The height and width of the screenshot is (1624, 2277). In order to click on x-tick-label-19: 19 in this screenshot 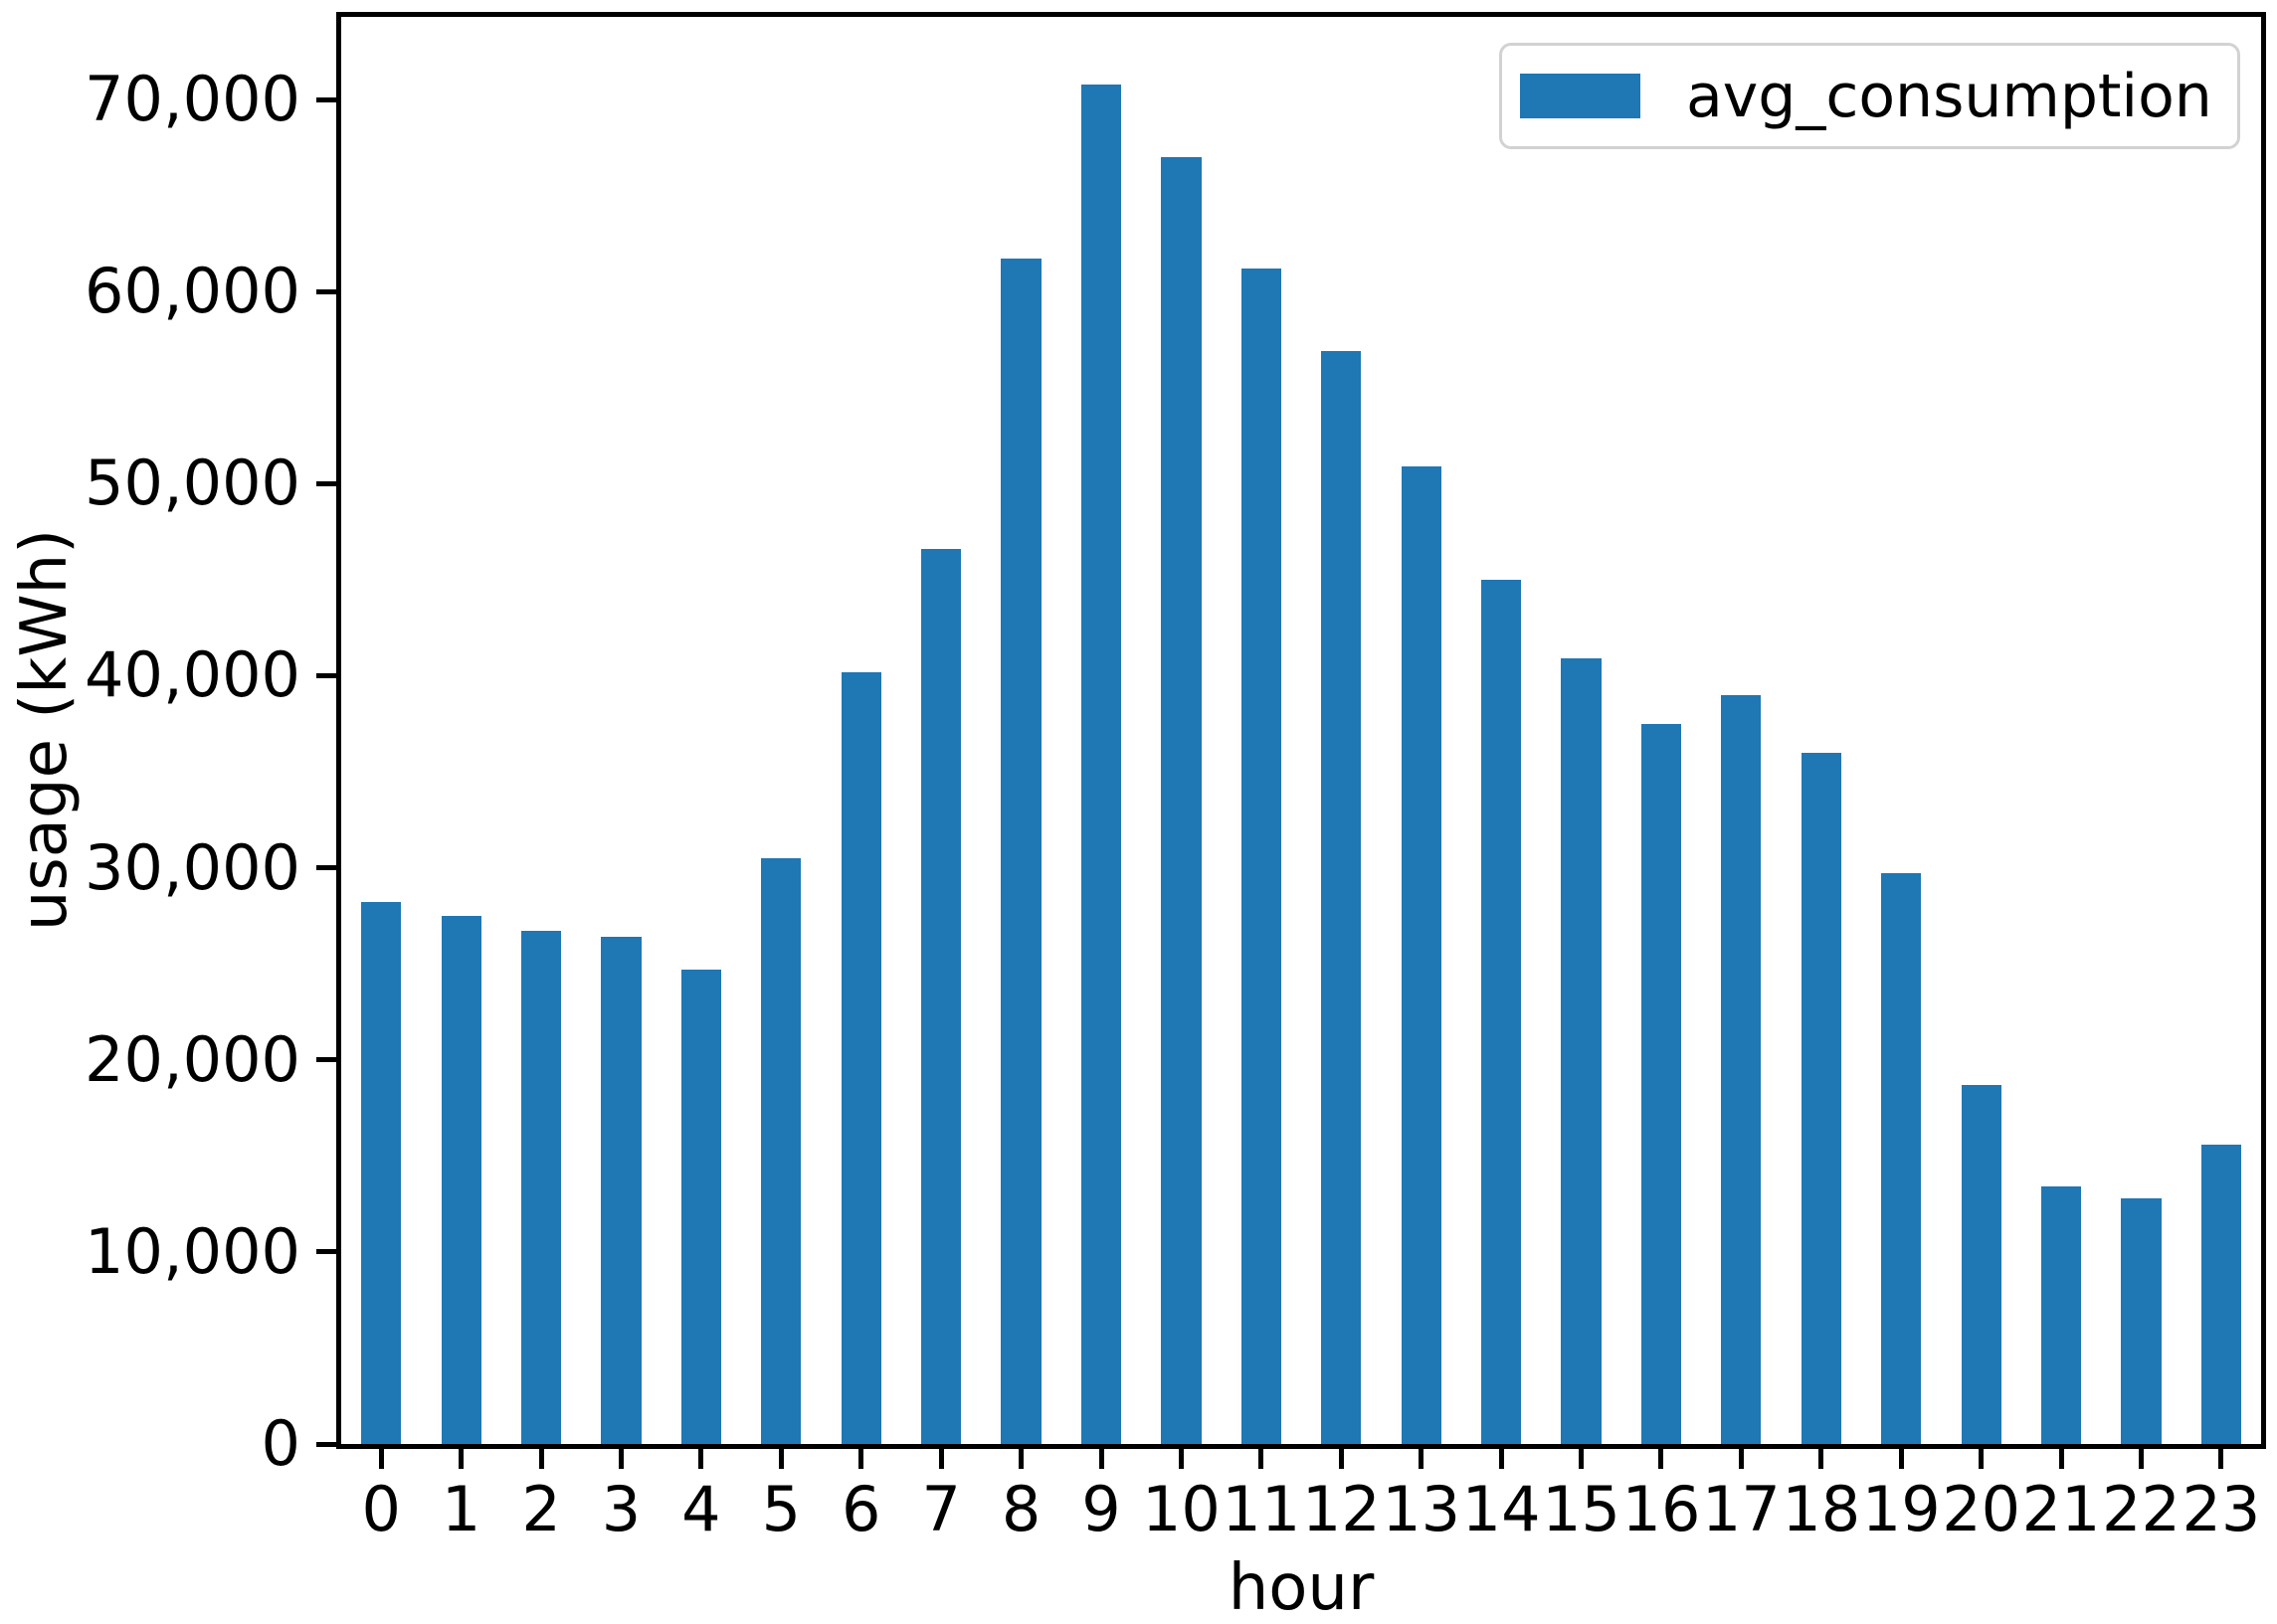, I will do `click(1901, 1509)`.